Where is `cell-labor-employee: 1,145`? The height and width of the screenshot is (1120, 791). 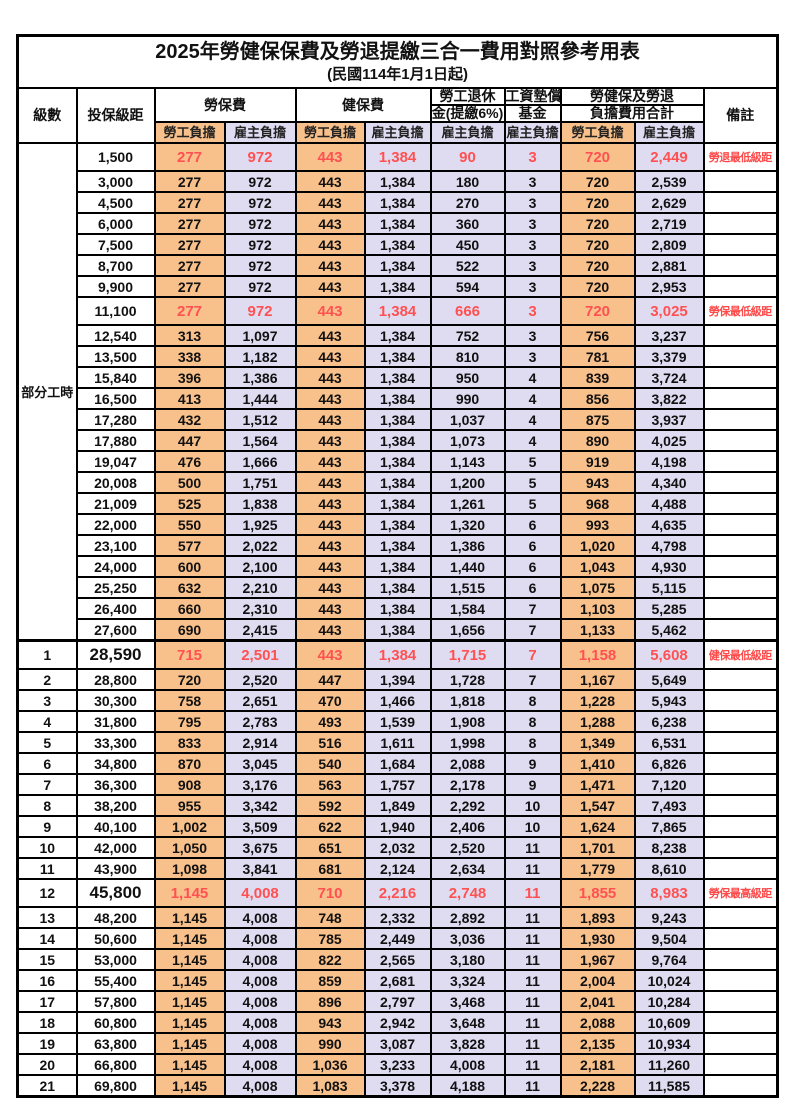
cell-labor-employee: 1,145 is located at coordinates (189, 1001).